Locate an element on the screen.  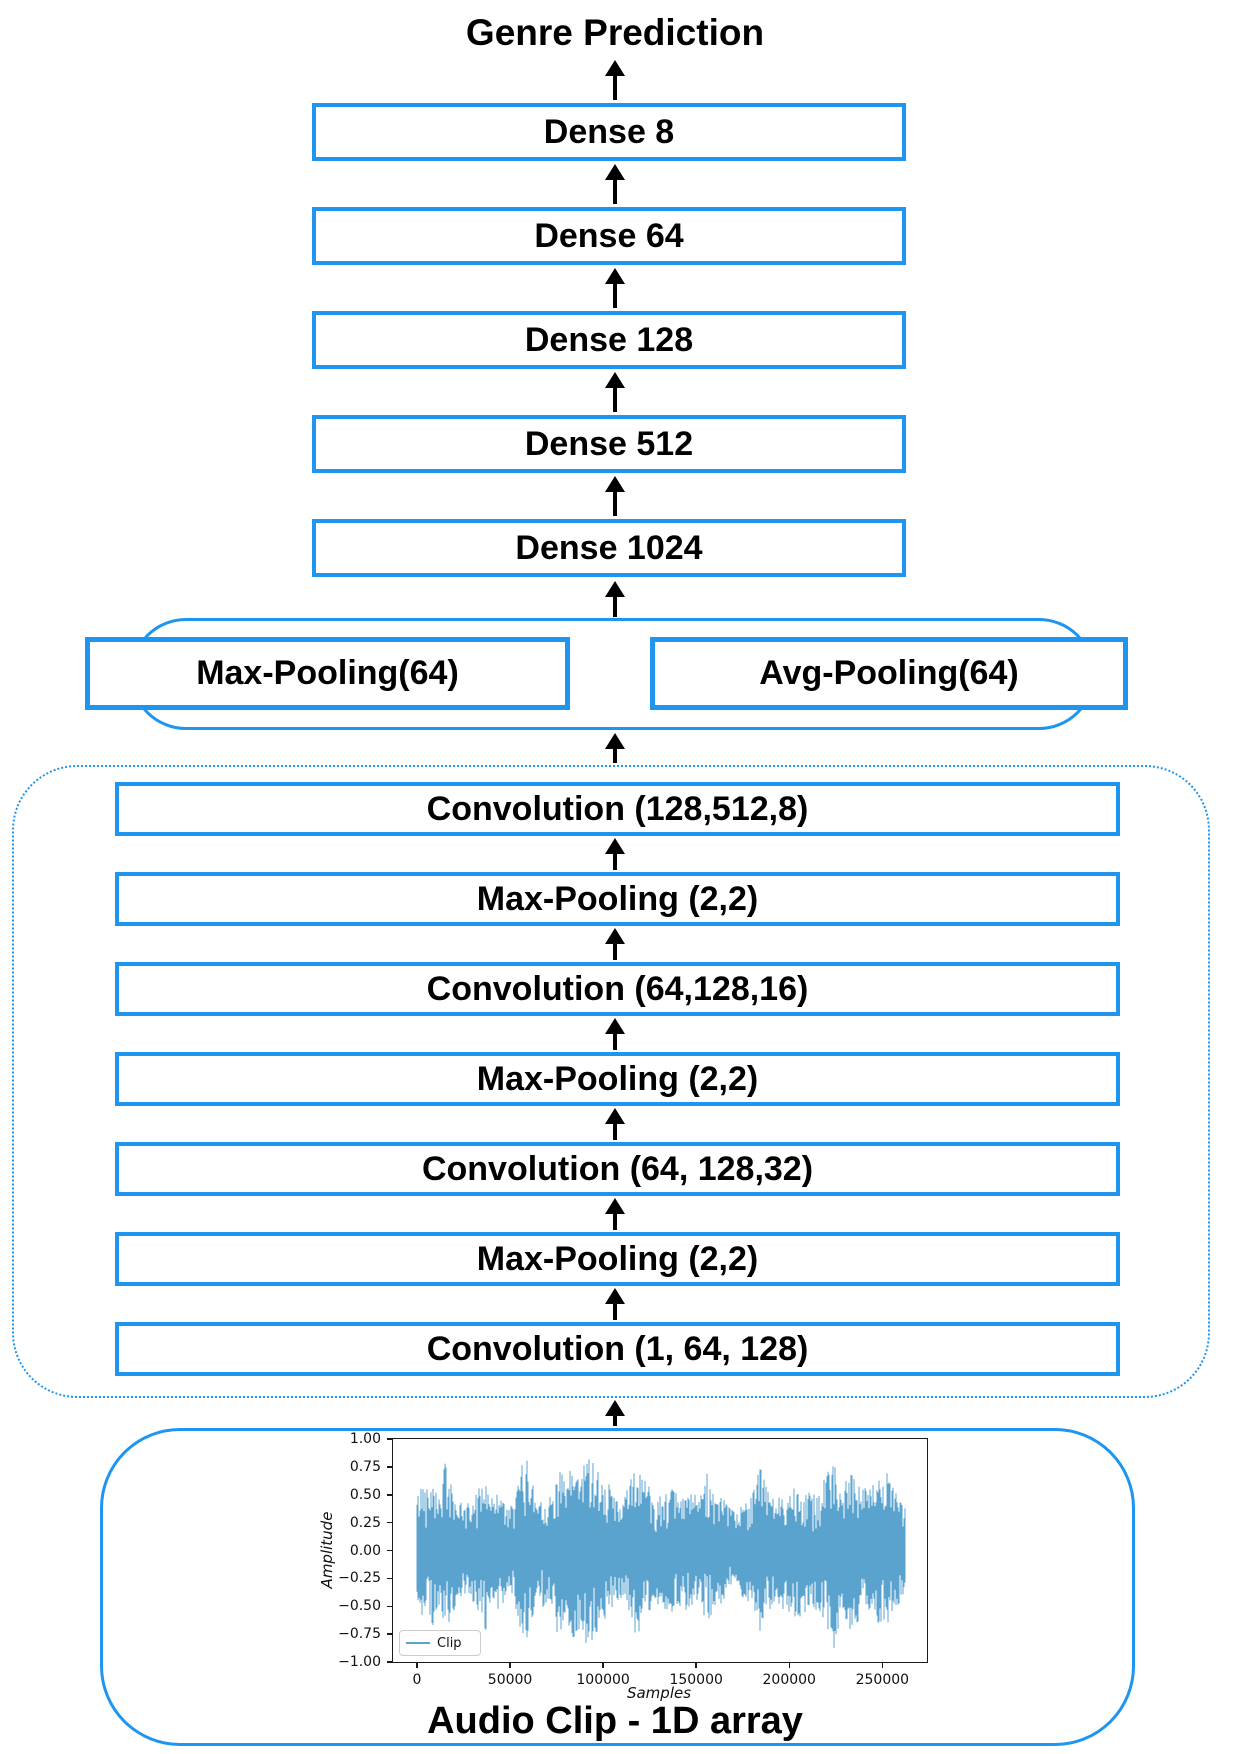
layer-label: Convolution (64, 128,32) is located at coordinates (617, 1168).